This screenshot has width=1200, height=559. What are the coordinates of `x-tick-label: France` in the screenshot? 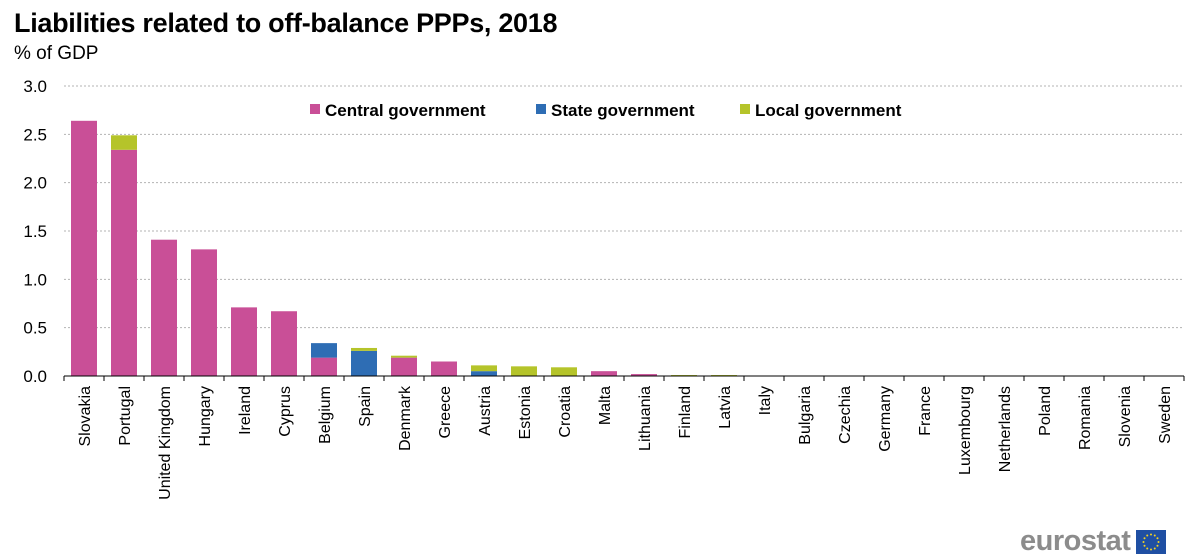 It's located at (925, 411).